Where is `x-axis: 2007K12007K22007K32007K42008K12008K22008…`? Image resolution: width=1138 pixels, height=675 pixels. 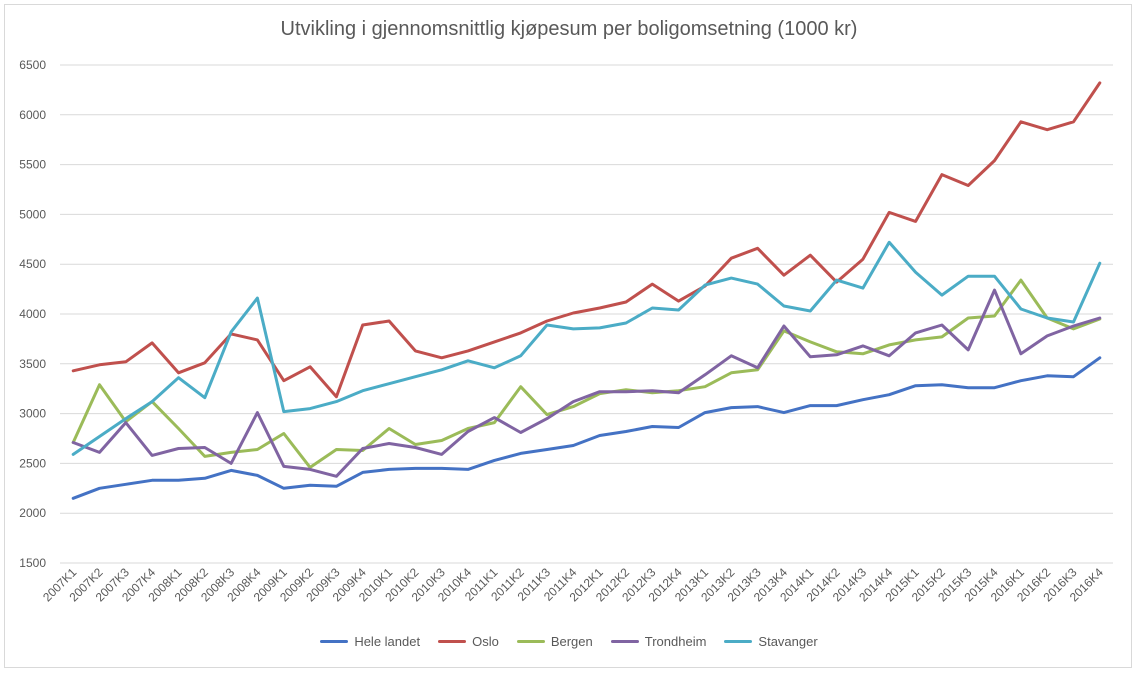
x-axis: 2007K12007K22007K32007K42008K12008K22008… is located at coordinates (573, 584).